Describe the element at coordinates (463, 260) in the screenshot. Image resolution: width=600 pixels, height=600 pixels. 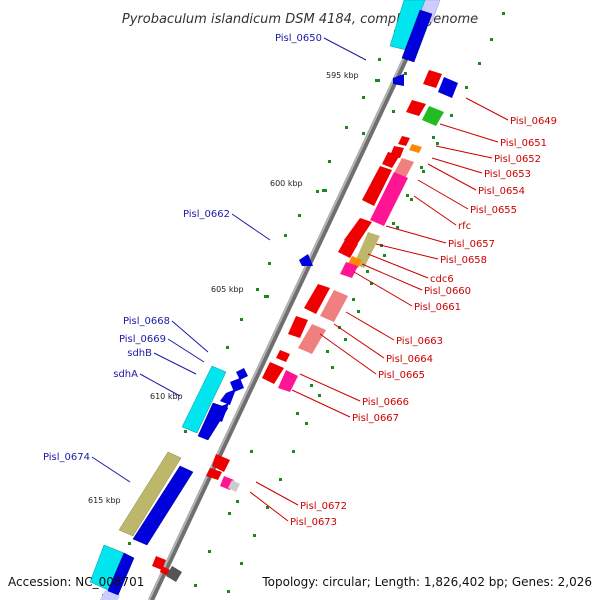
I see `gene-label-right: Pisl_0658` at that location.